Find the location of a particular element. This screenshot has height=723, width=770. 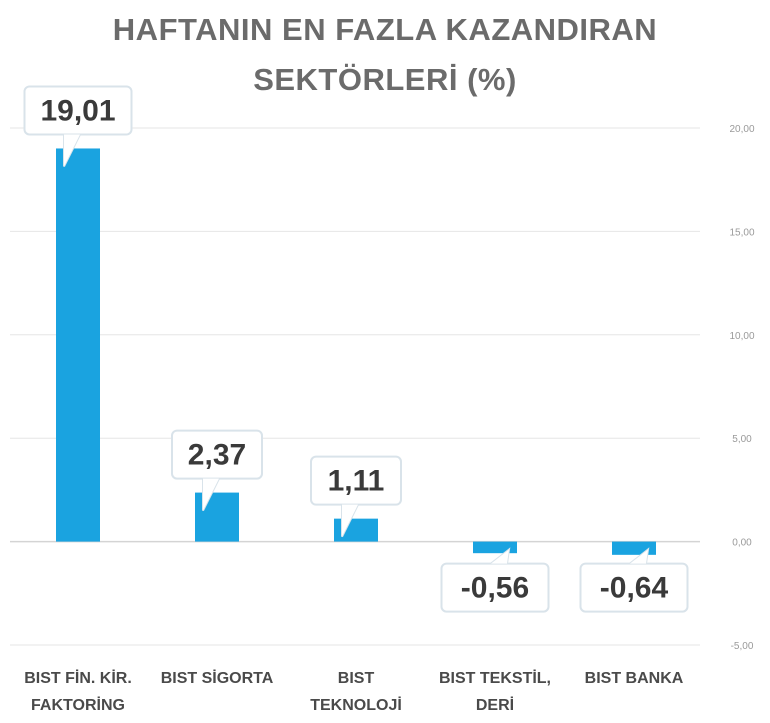

y-tick-label: 0,00 is located at coordinates (742, 543).